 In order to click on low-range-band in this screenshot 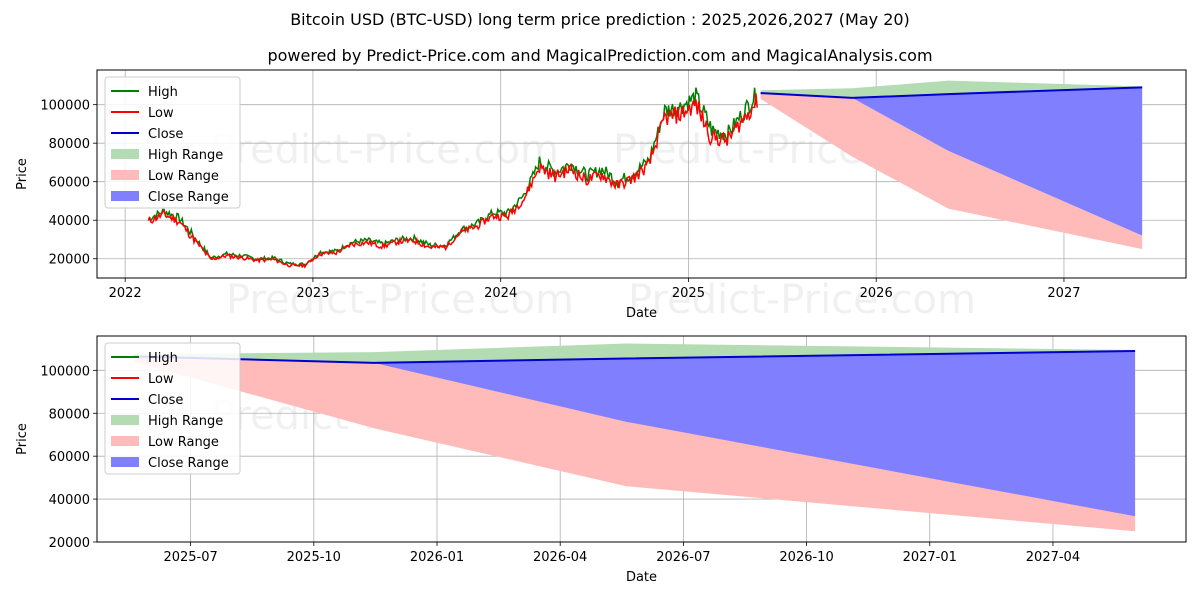, I will do `click(951, 171)`.